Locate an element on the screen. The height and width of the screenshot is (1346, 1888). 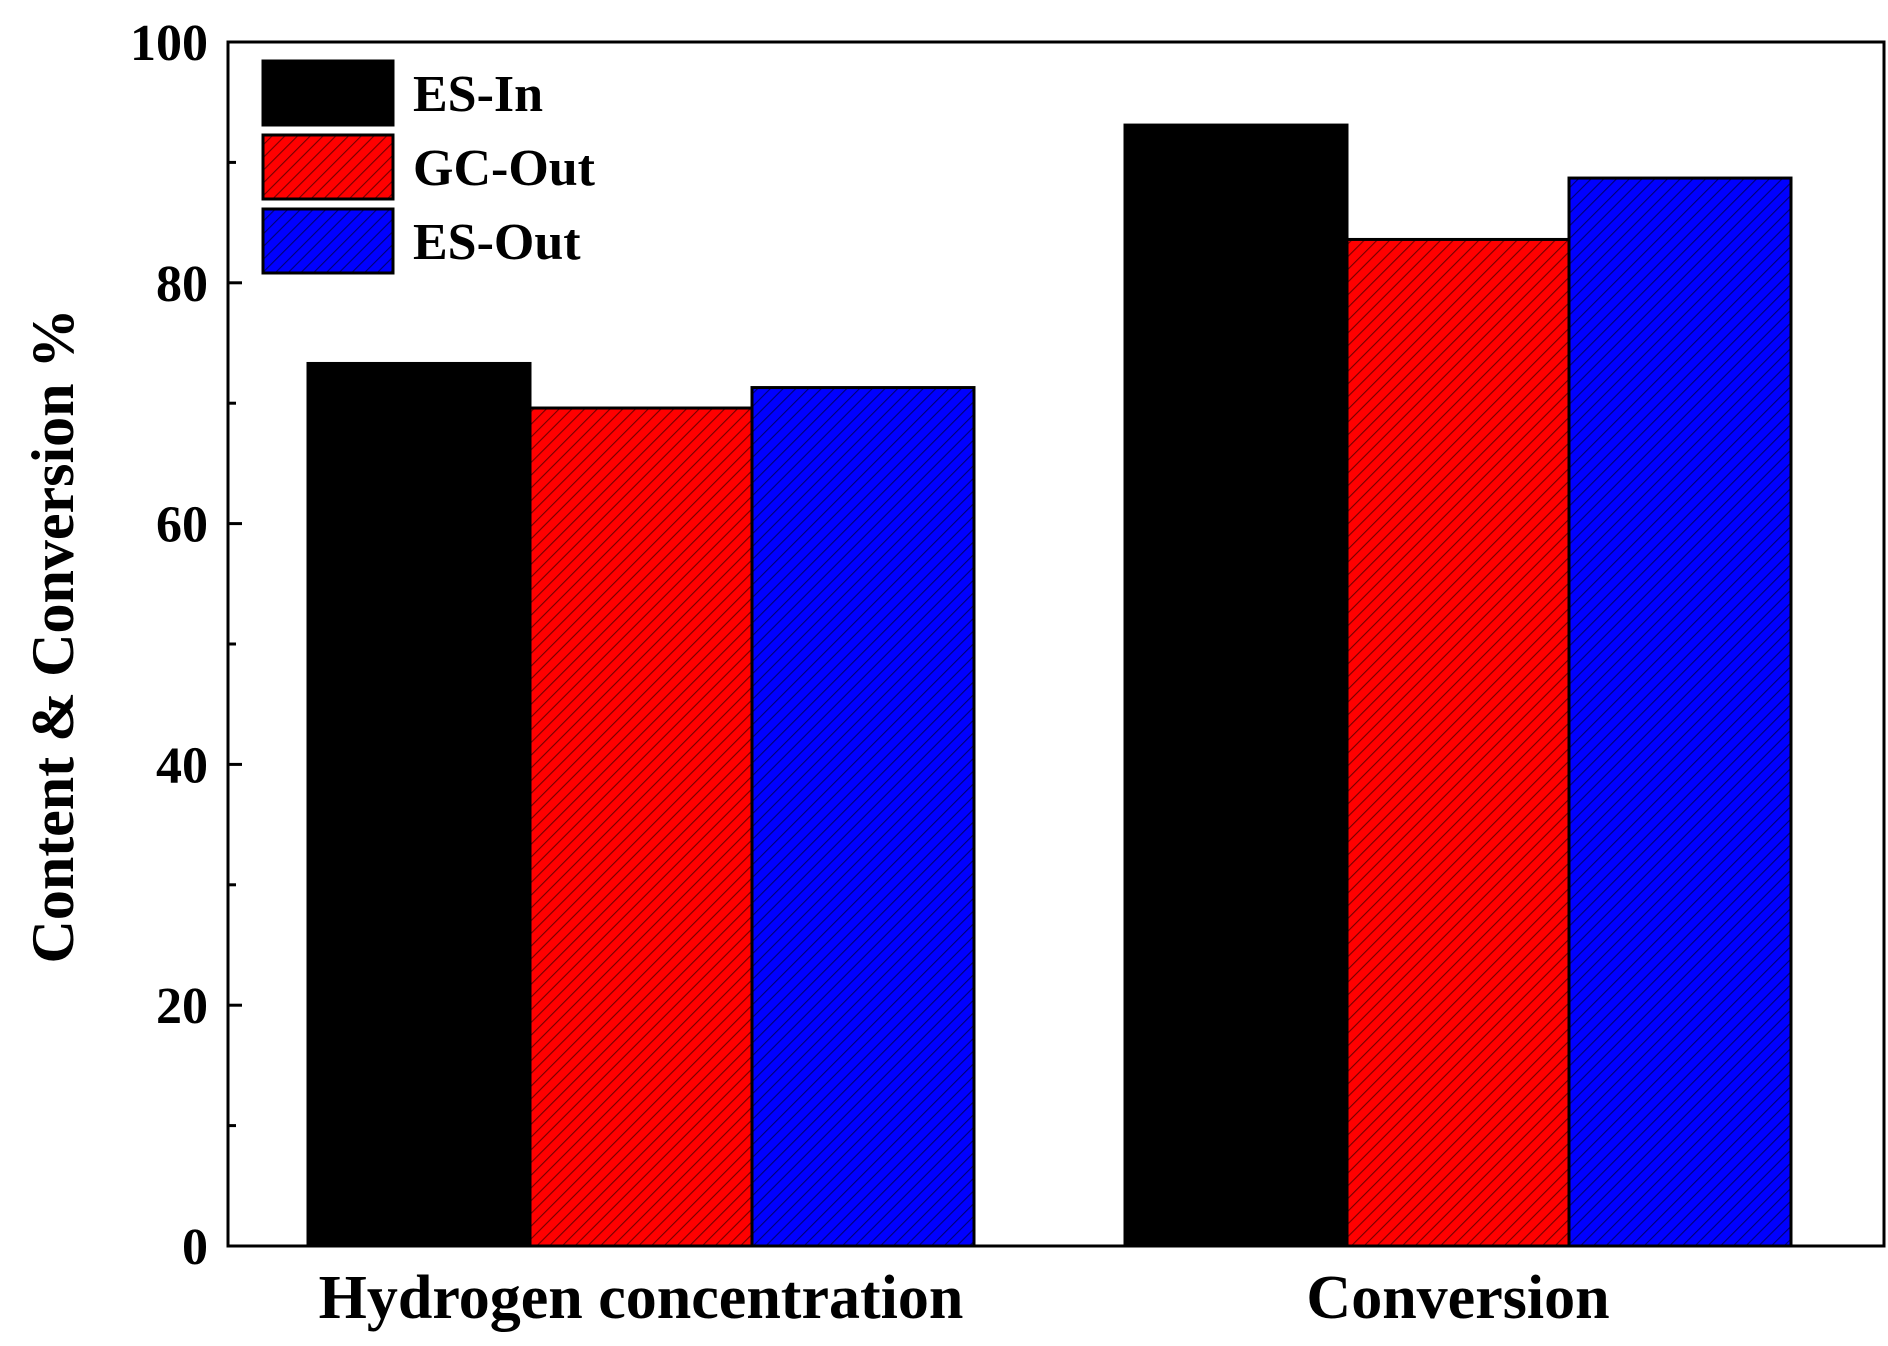
y-tick-label-0: 0 is located at coordinates (195, 1247).